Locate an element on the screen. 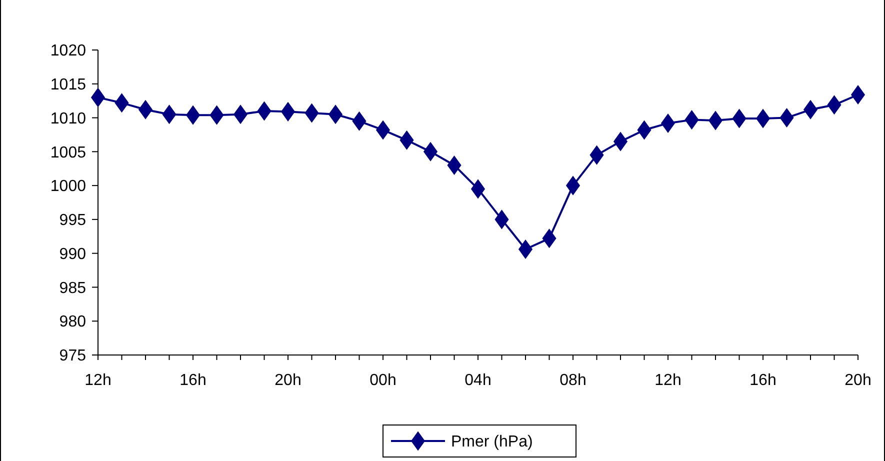 This screenshot has height=461, width=885. legend-label: Pmer (hPa) is located at coordinates (492, 442).